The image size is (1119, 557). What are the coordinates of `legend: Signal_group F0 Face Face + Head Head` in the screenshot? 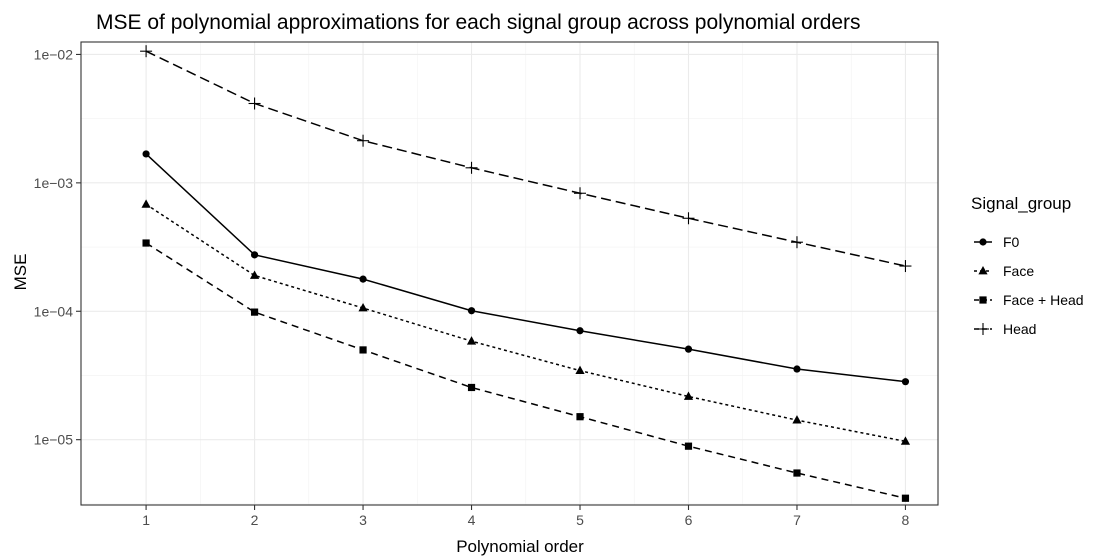 It's located at (1027, 265).